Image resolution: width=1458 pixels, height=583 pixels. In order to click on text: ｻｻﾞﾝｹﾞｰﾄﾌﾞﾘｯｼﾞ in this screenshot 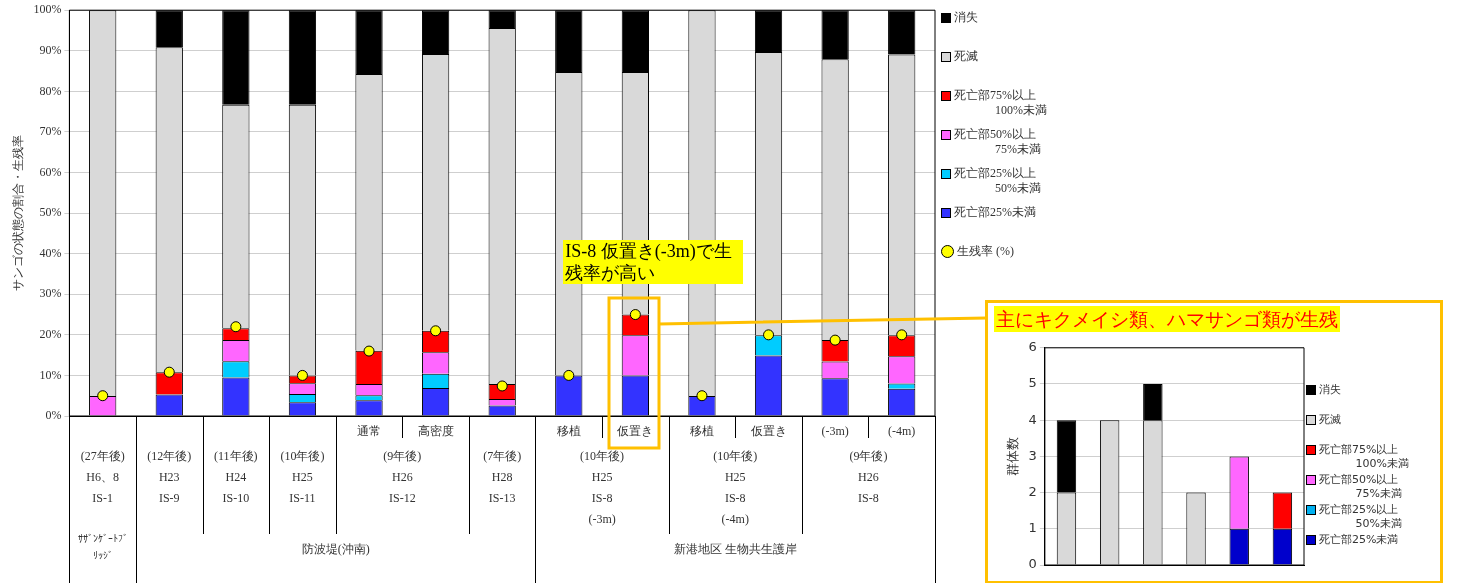, I will do `click(102, 547)`.